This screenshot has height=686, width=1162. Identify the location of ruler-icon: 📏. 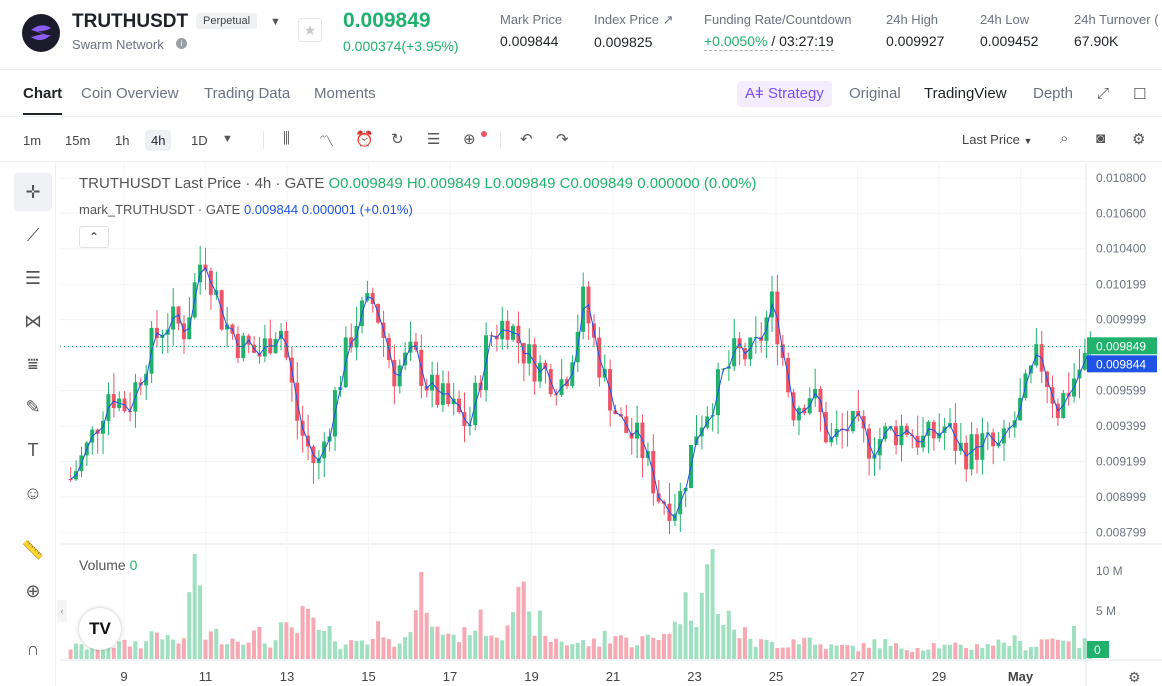
(33, 549).